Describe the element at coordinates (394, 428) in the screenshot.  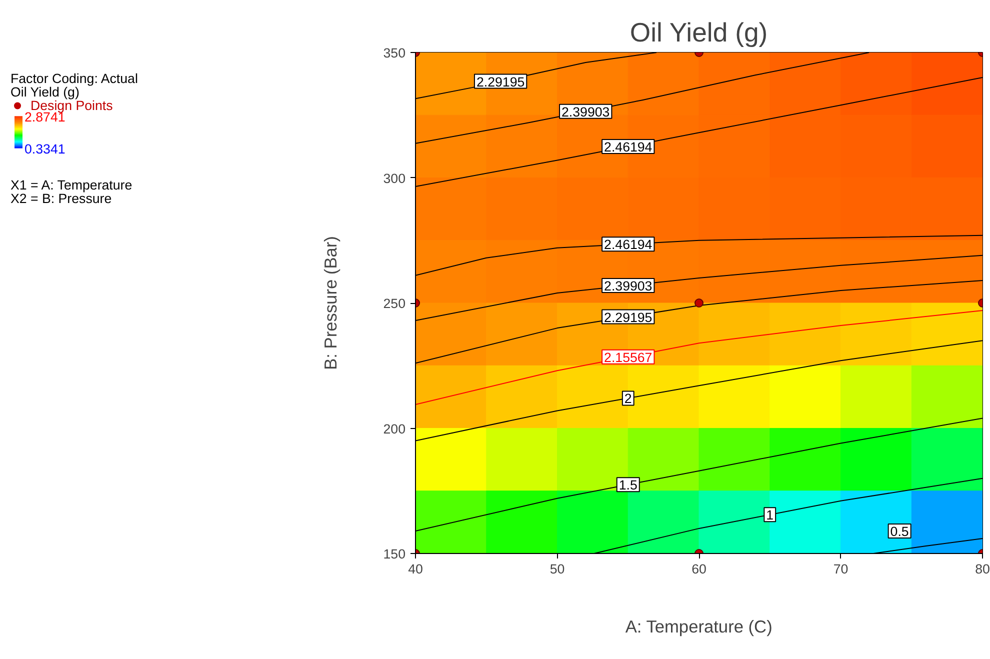
I see `y-tick-label: 200` at that location.